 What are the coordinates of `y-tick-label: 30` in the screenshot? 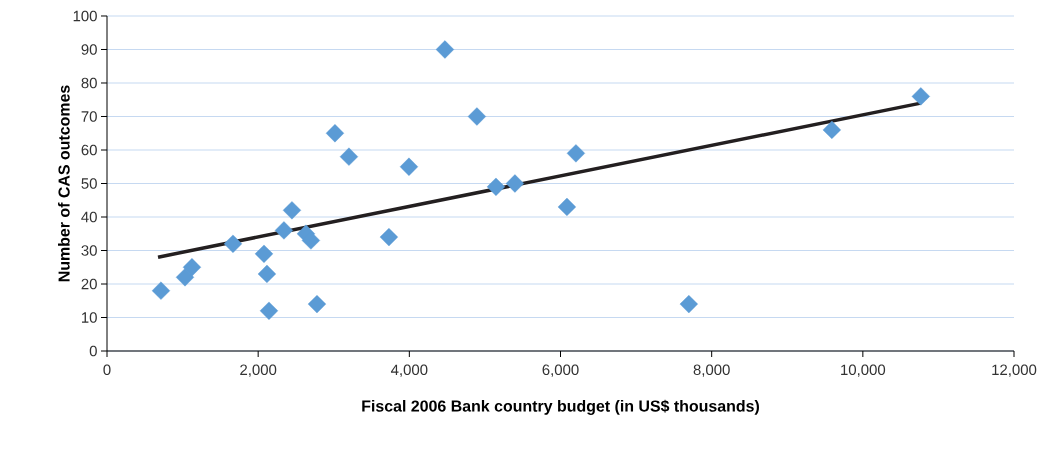 It's located at (89, 250).